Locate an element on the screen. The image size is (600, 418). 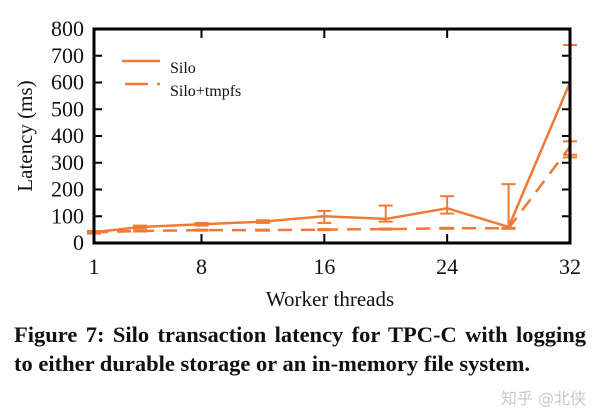
x-axis-title: Worker threads is located at coordinates (330, 298).